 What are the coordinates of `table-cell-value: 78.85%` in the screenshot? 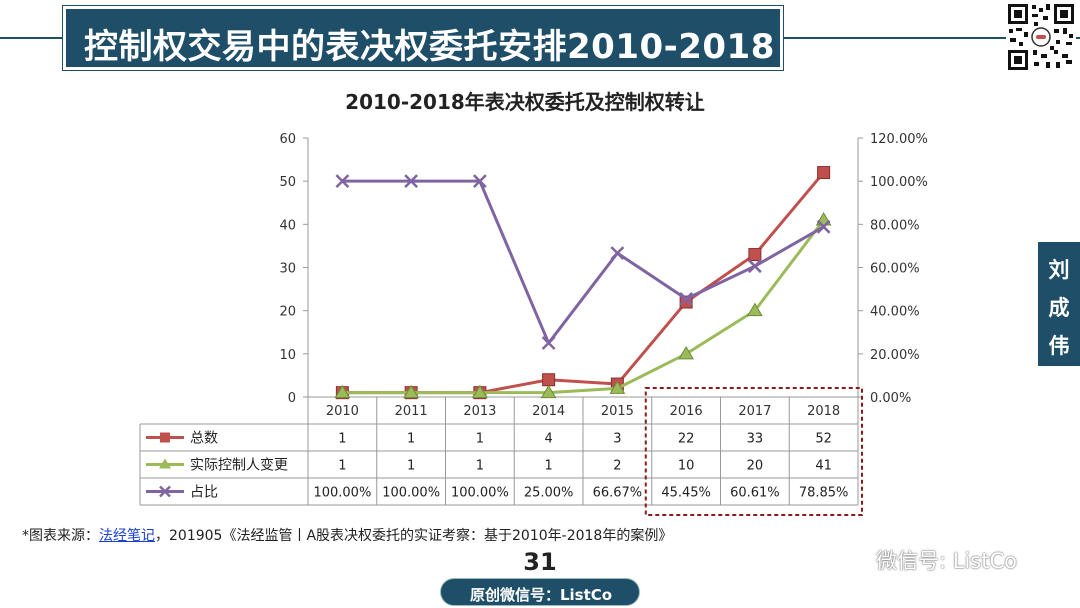 It's located at (824, 493).